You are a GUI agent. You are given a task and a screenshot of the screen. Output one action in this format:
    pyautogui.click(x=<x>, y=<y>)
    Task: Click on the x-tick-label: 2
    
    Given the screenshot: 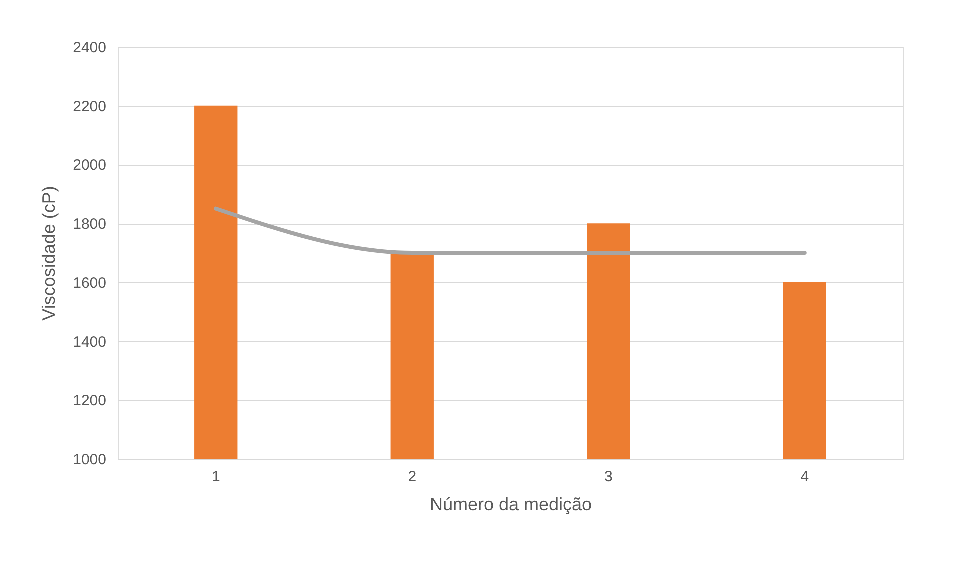 What is the action you would take?
    pyautogui.click(x=412, y=477)
    